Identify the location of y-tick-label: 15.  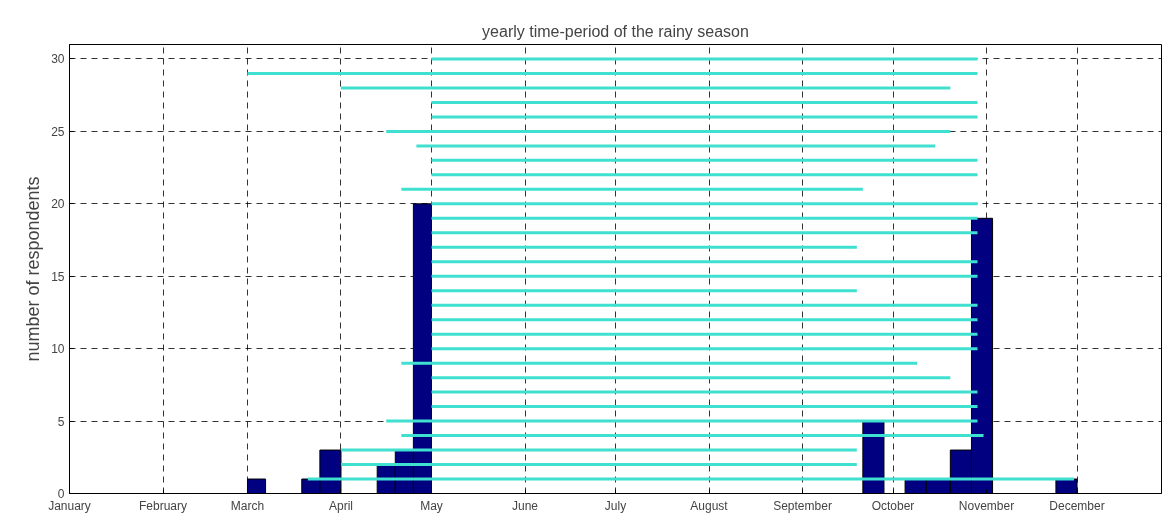
(58, 276).